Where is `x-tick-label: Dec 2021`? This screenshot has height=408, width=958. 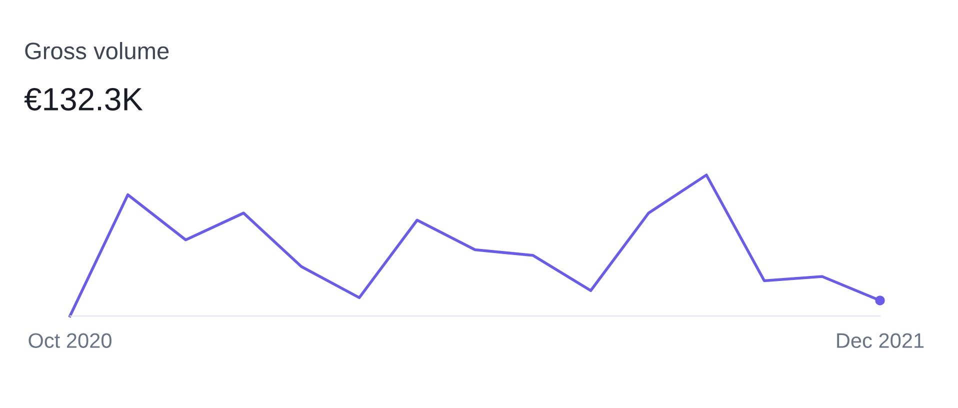
x-tick-label: Dec 2021 is located at coordinates (880, 340).